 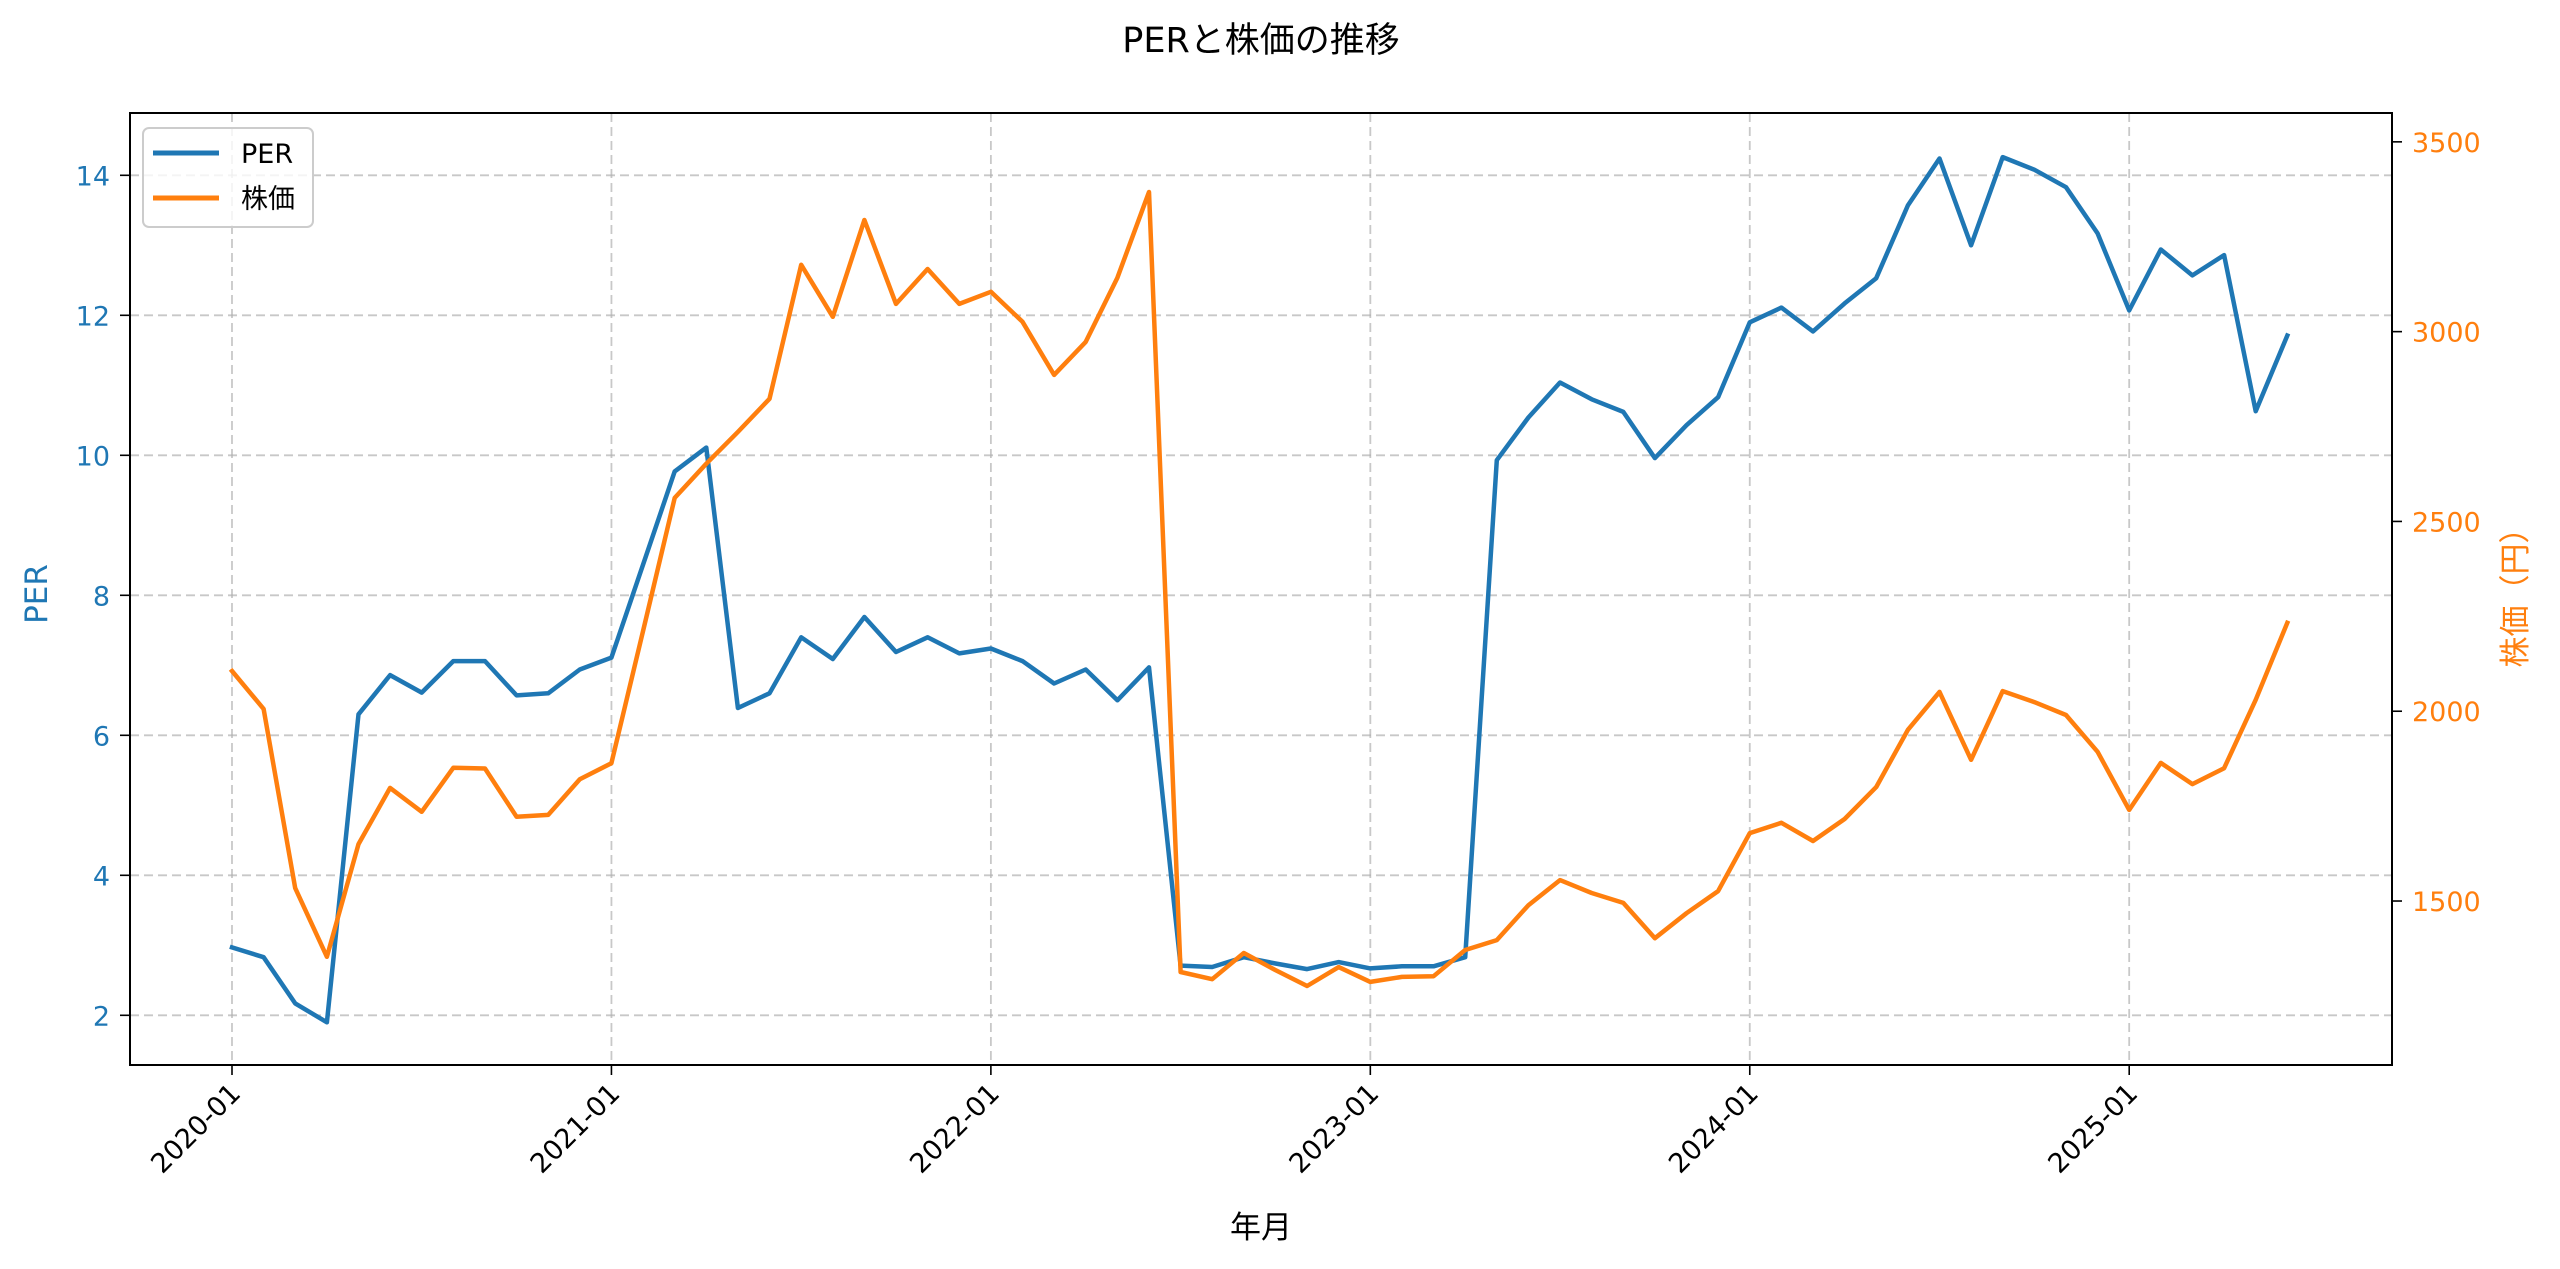 What do you see at coordinates (267, 154) in the screenshot?
I see `legend-label-per: PER` at bounding box center [267, 154].